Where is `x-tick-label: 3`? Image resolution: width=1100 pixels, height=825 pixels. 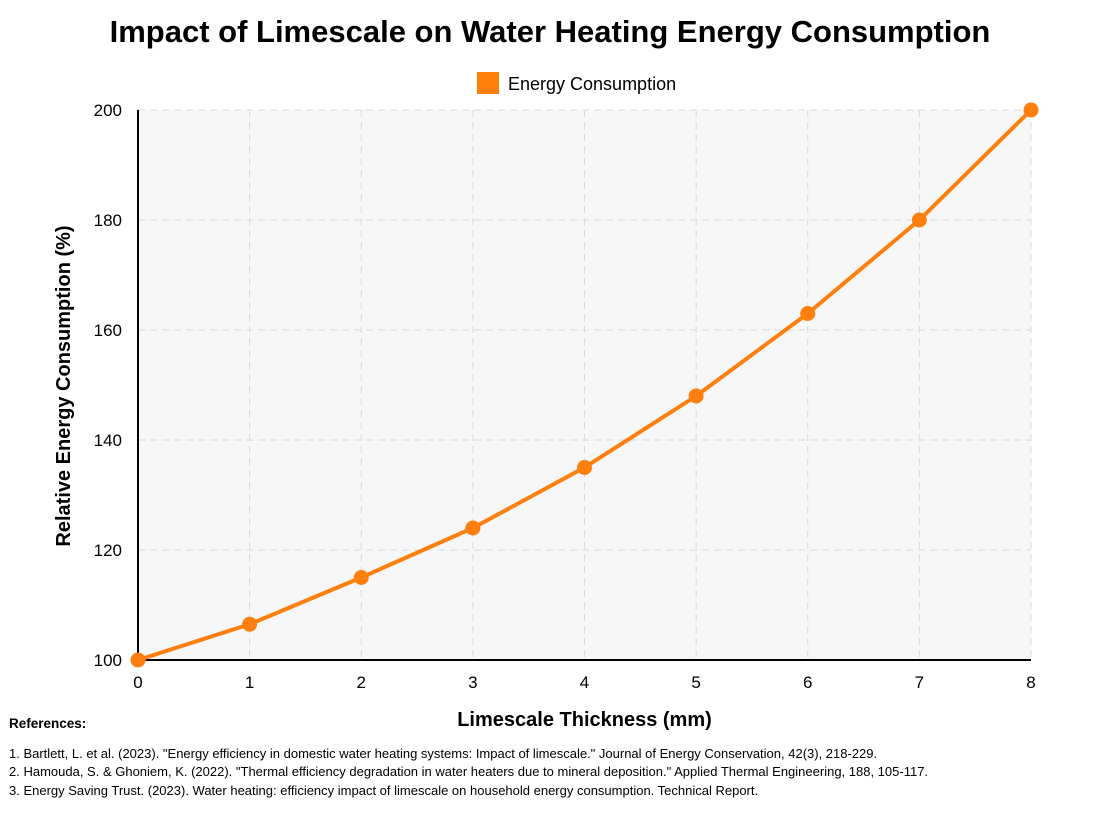
x-tick-label: 3 is located at coordinates (472, 682).